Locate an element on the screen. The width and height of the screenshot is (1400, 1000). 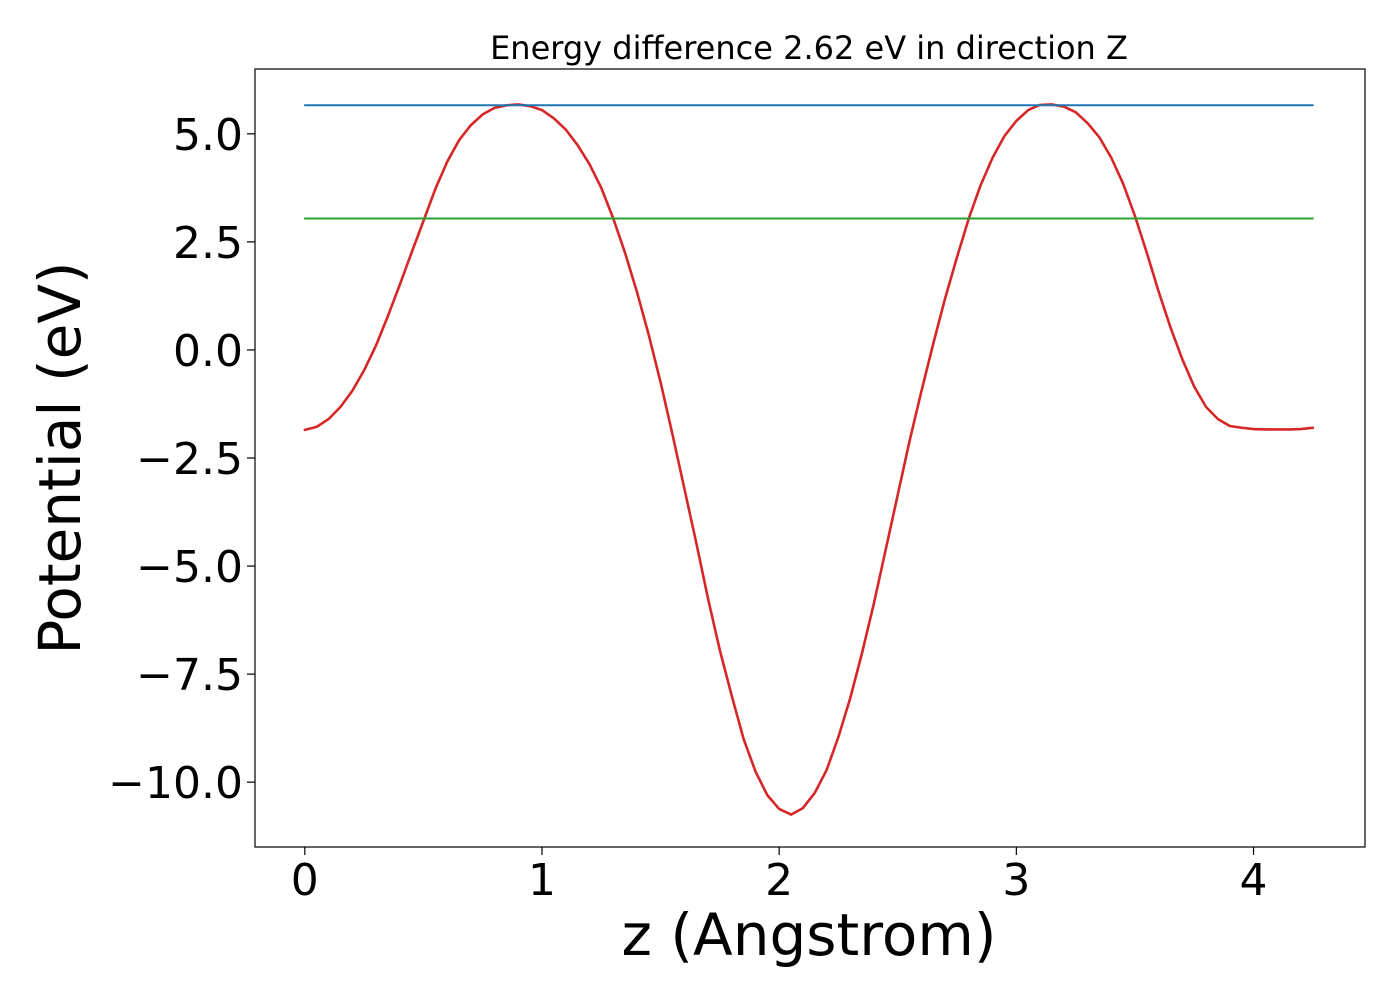
y-tick-label: 5.0 is located at coordinates (208, 135).